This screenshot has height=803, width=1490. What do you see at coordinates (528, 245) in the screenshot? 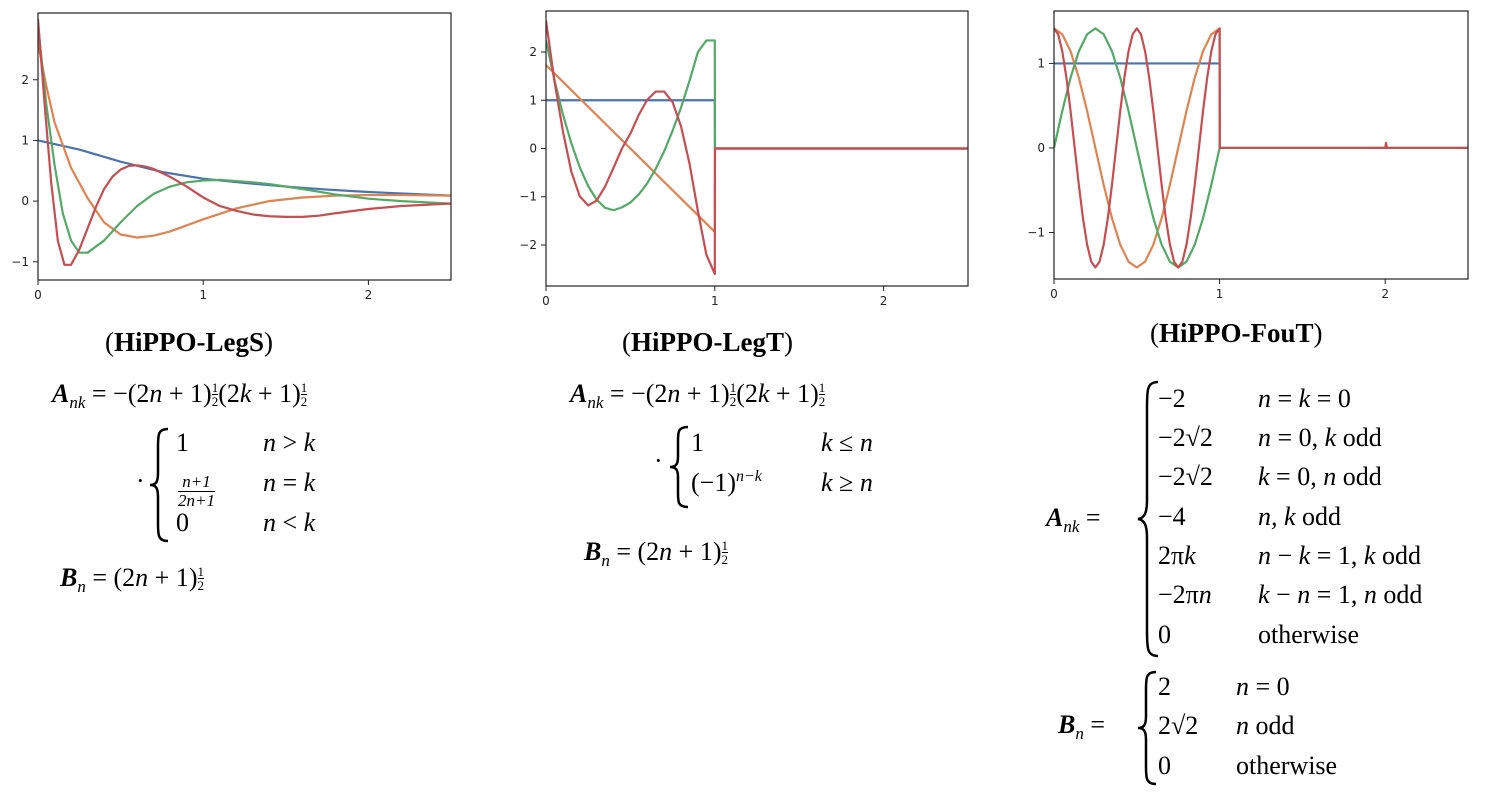
I see `legt-ytick-label: −2` at bounding box center [528, 245].